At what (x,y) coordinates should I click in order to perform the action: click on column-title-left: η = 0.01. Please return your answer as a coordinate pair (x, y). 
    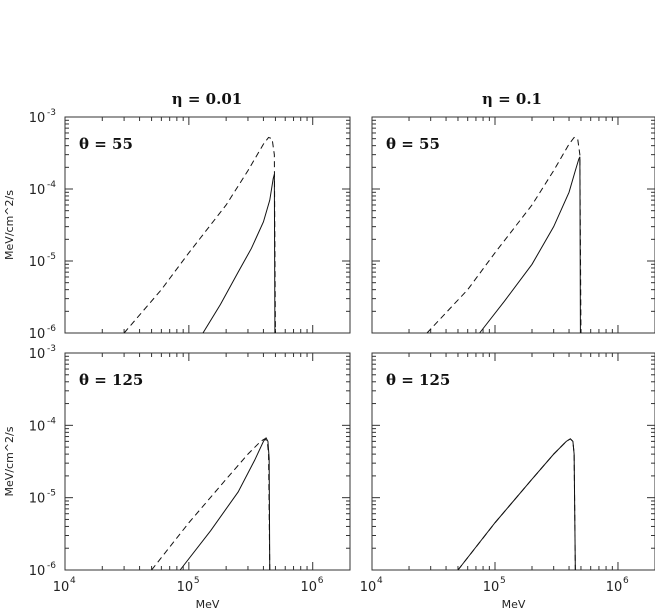
    Looking at the image, I should click on (207, 99).